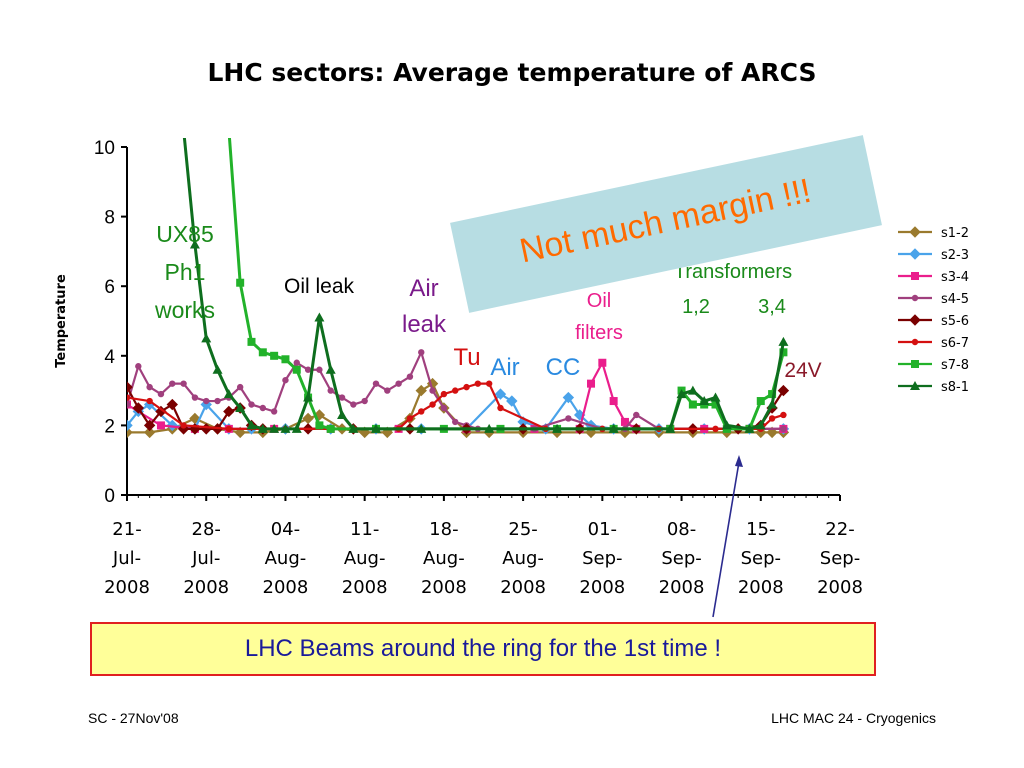 The image size is (1024, 768). Describe the element at coordinates (599, 317) in the screenshot. I see `annotation-oil-filters: Oil filters` at that location.